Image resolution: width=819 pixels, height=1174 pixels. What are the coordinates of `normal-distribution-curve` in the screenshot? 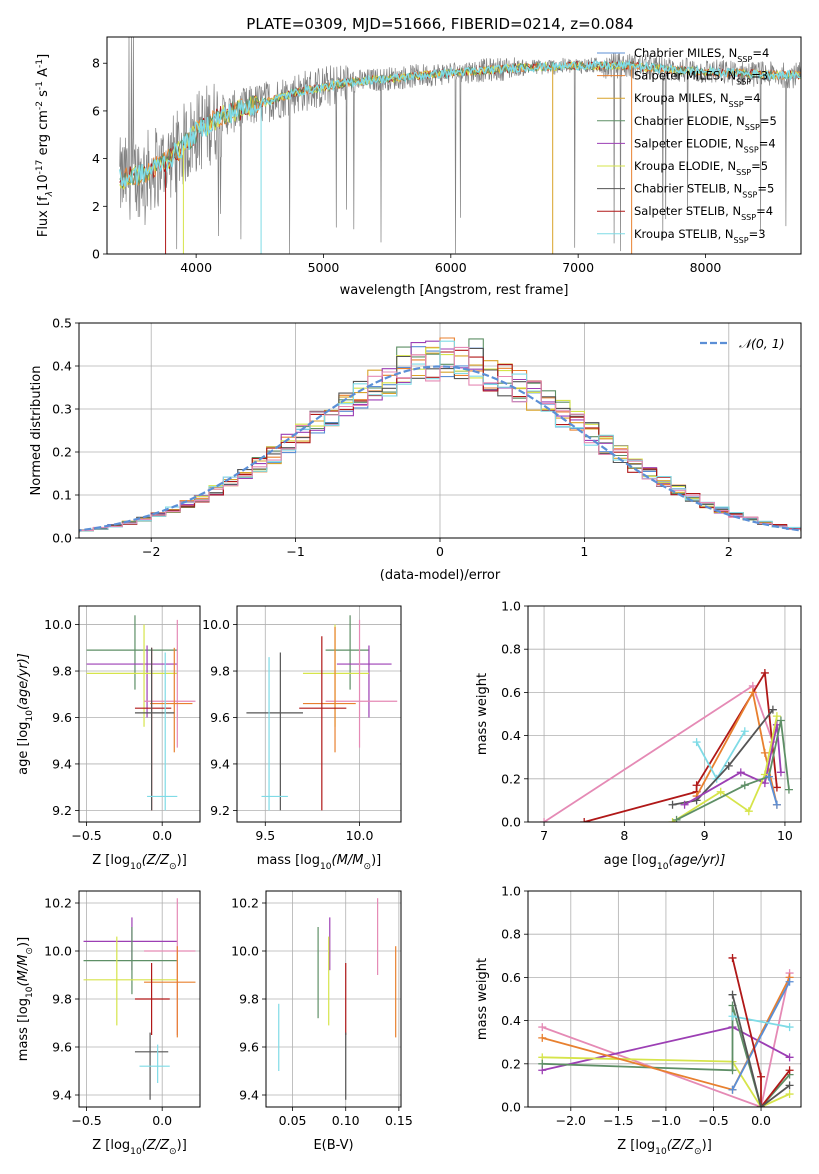 It's located at (440, 448).